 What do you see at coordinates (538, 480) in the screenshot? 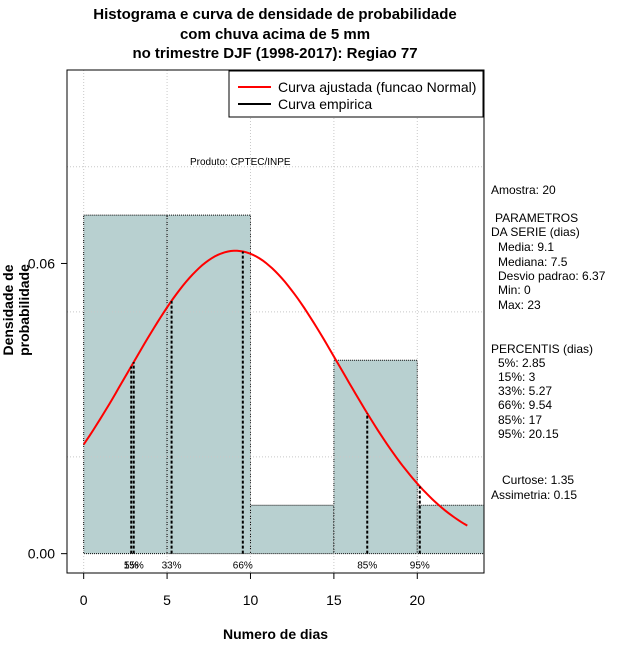
I see `stat-kurtosis: Curtose: 1.35` at bounding box center [538, 480].